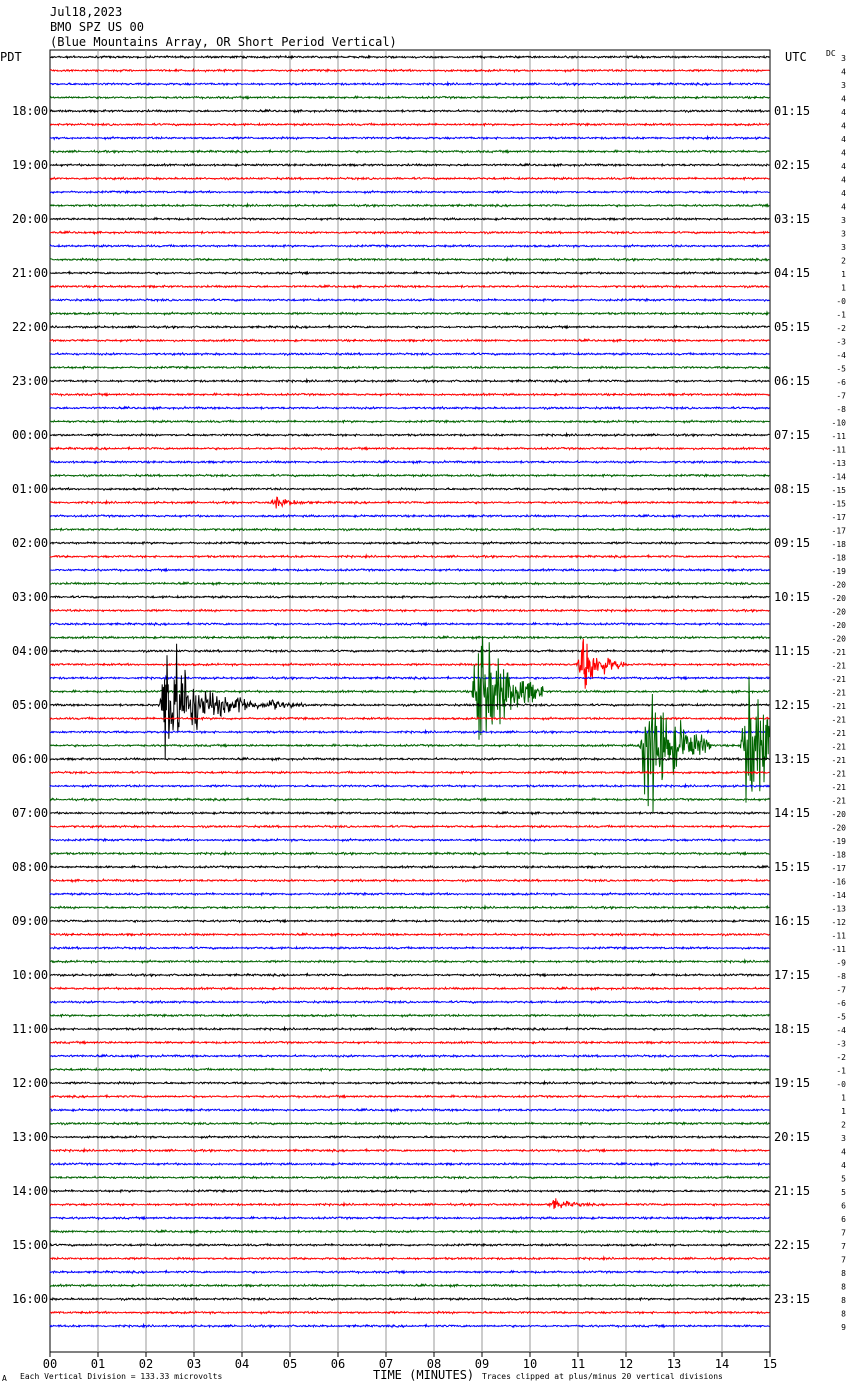  Describe the element at coordinates (841, 1030) in the screenshot. I see `dc-value: -4` at that location.